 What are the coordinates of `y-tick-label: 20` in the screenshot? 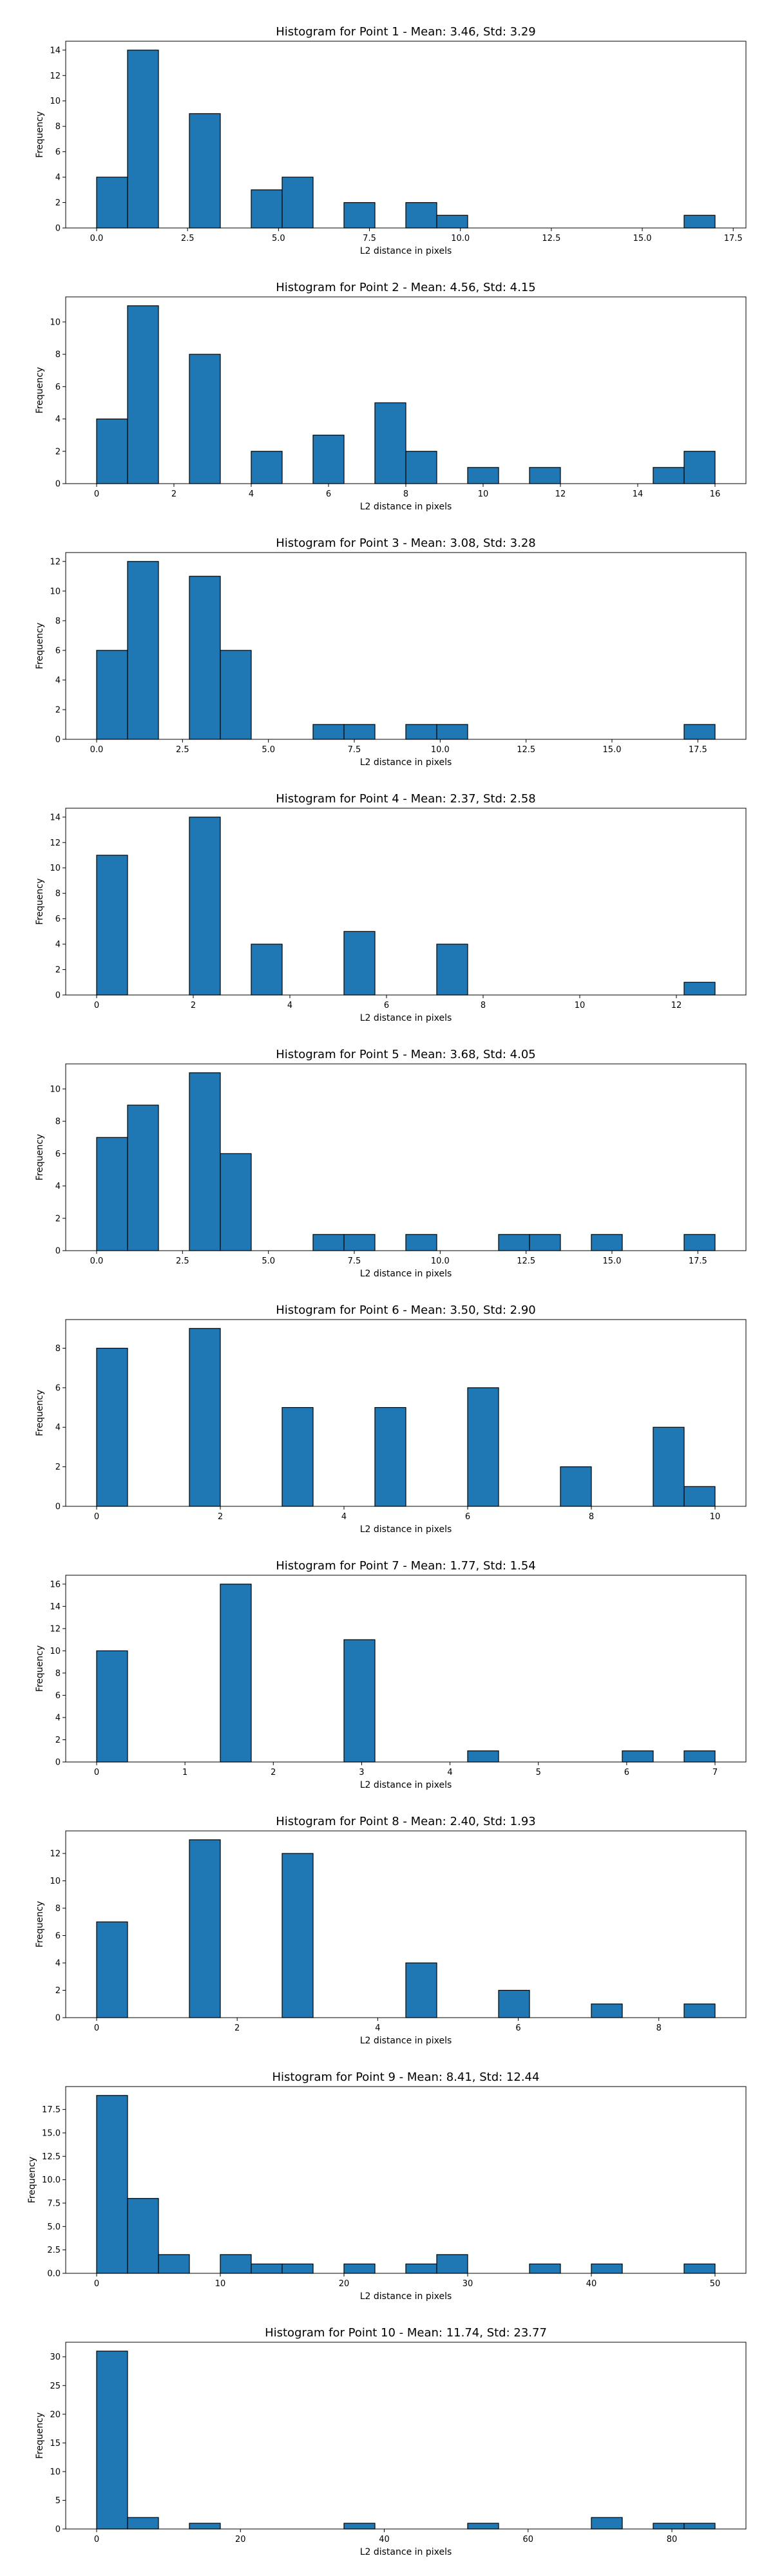 It's located at (55, 2415).